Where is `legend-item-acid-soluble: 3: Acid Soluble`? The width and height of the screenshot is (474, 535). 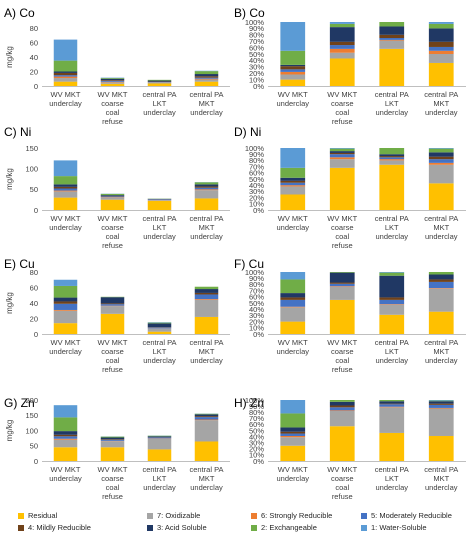 legend-item-acid-soluble: 3: Acid Soluble is located at coordinates (177, 527).